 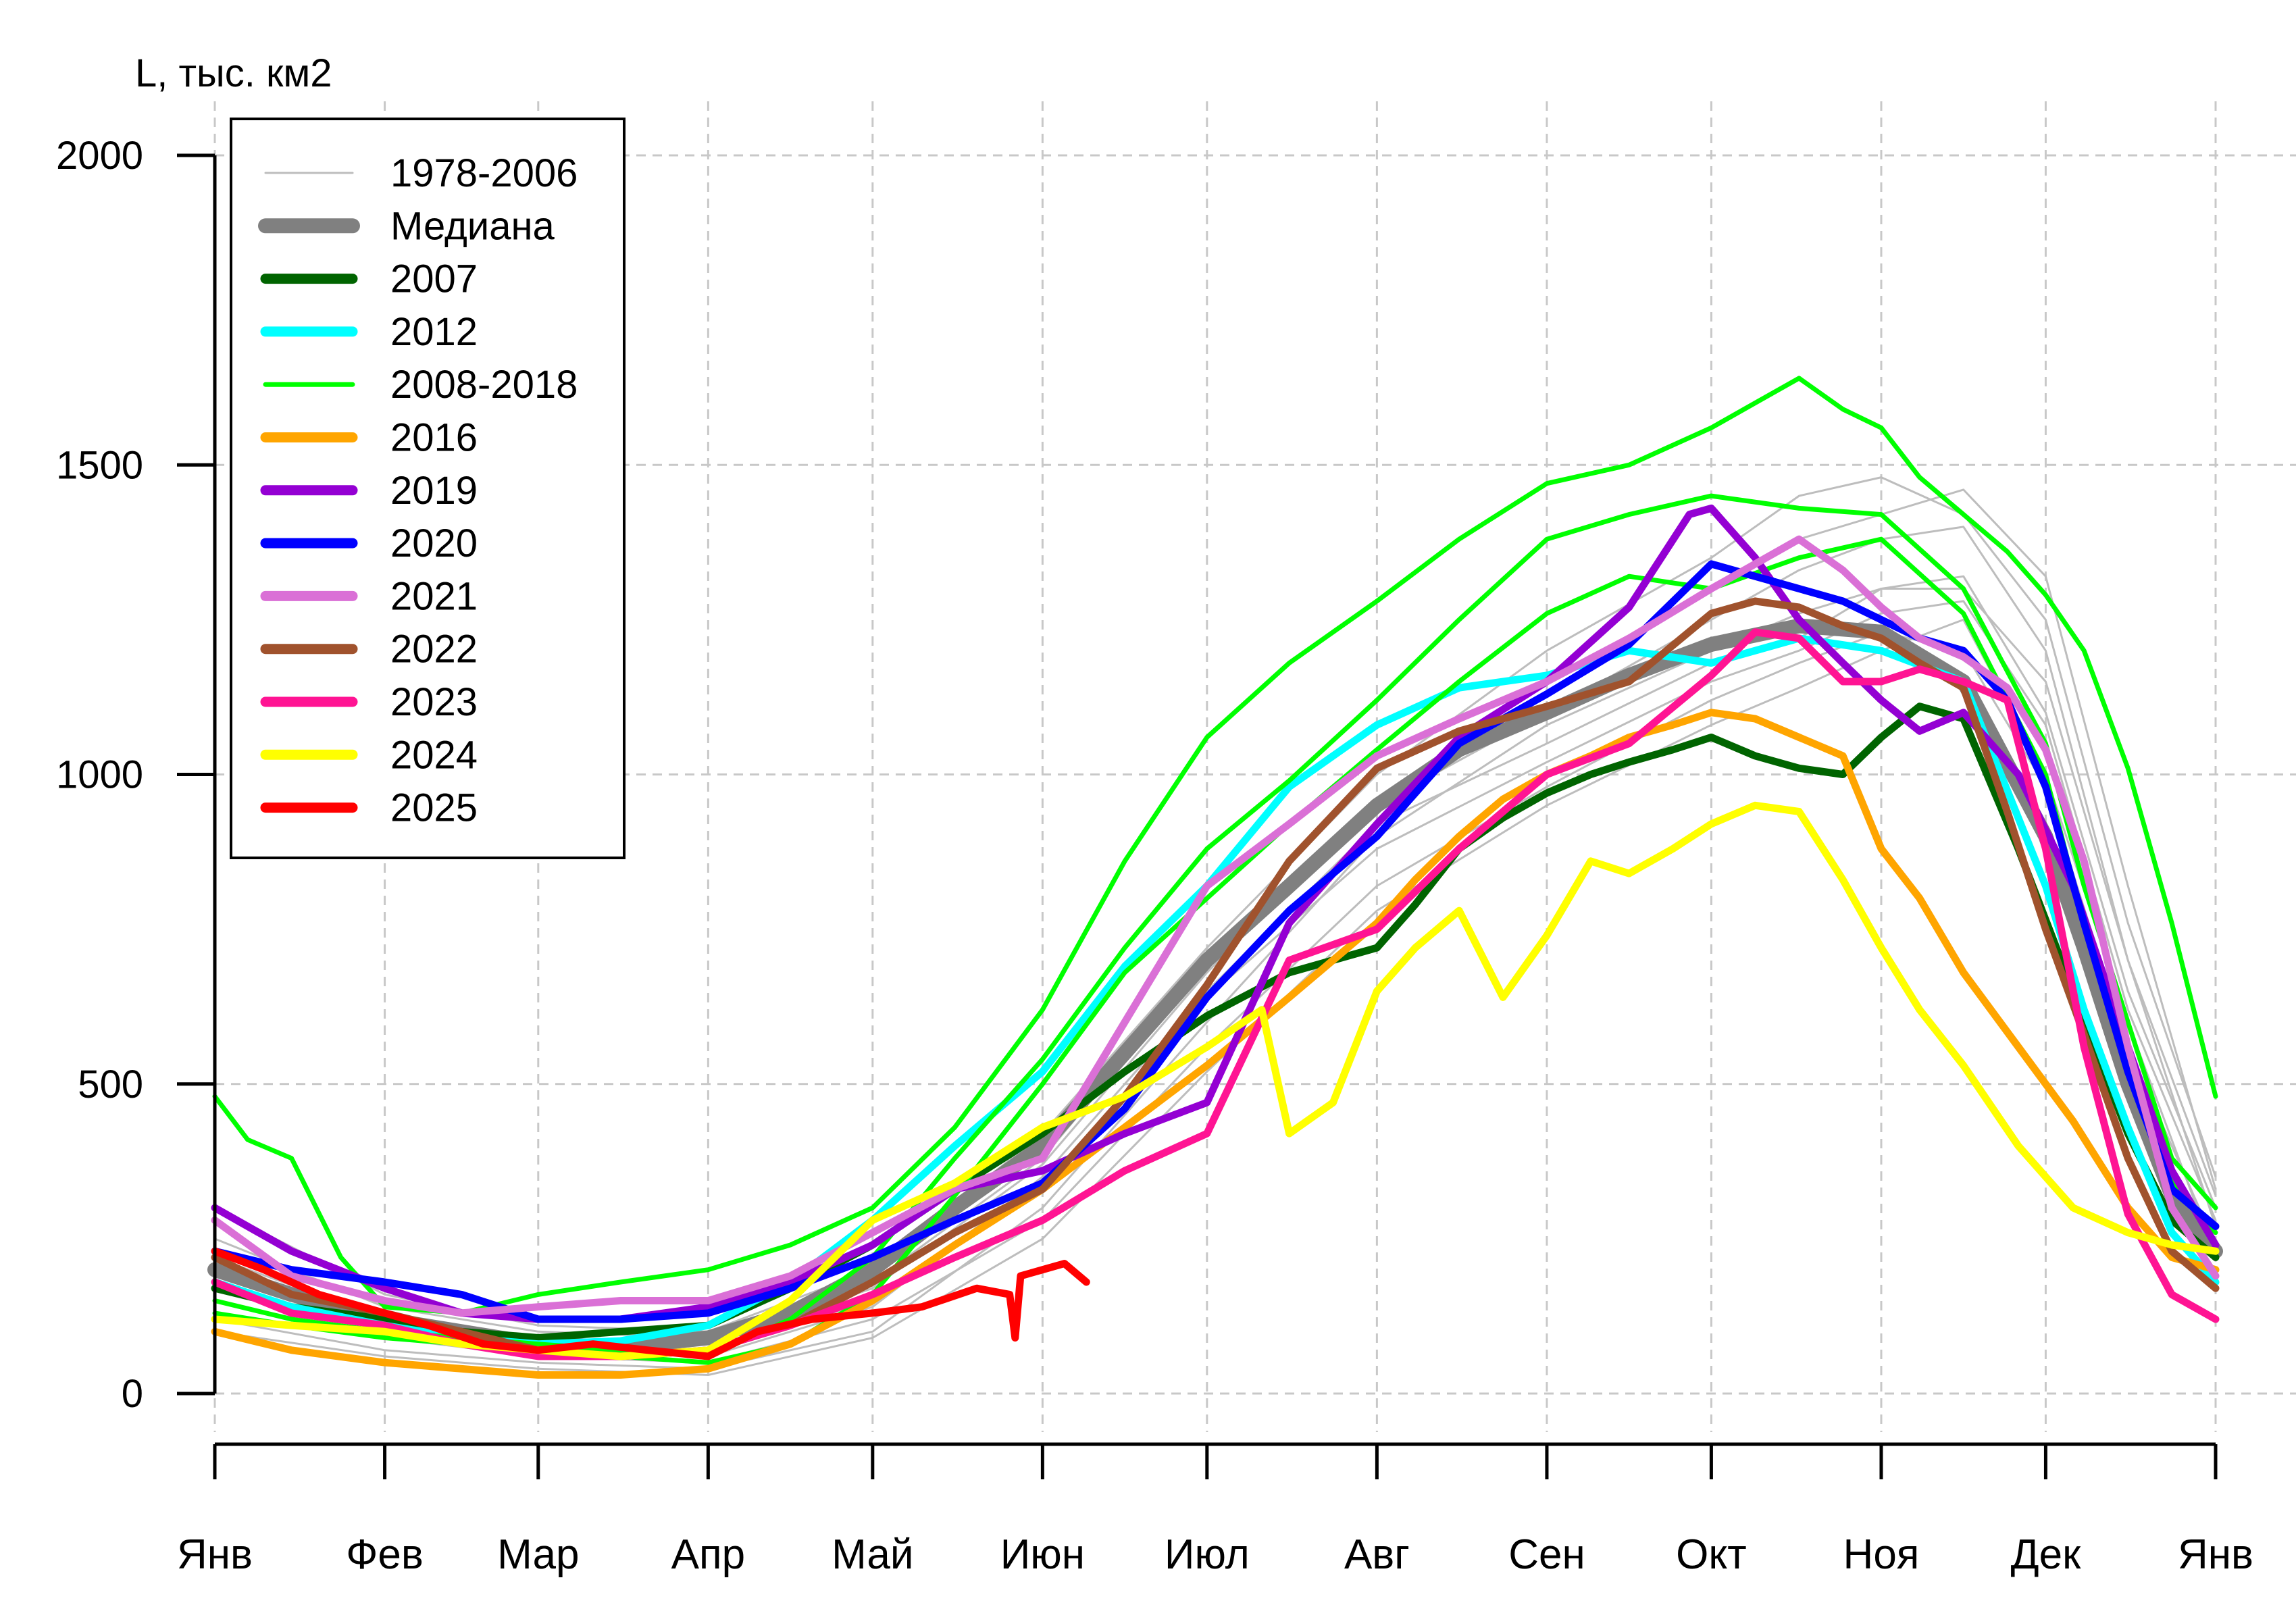 What do you see at coordinates (233, 73) in the screenshot?
I see `y-axis-label: L, тыс. км2` at bounding box center [233, 73].